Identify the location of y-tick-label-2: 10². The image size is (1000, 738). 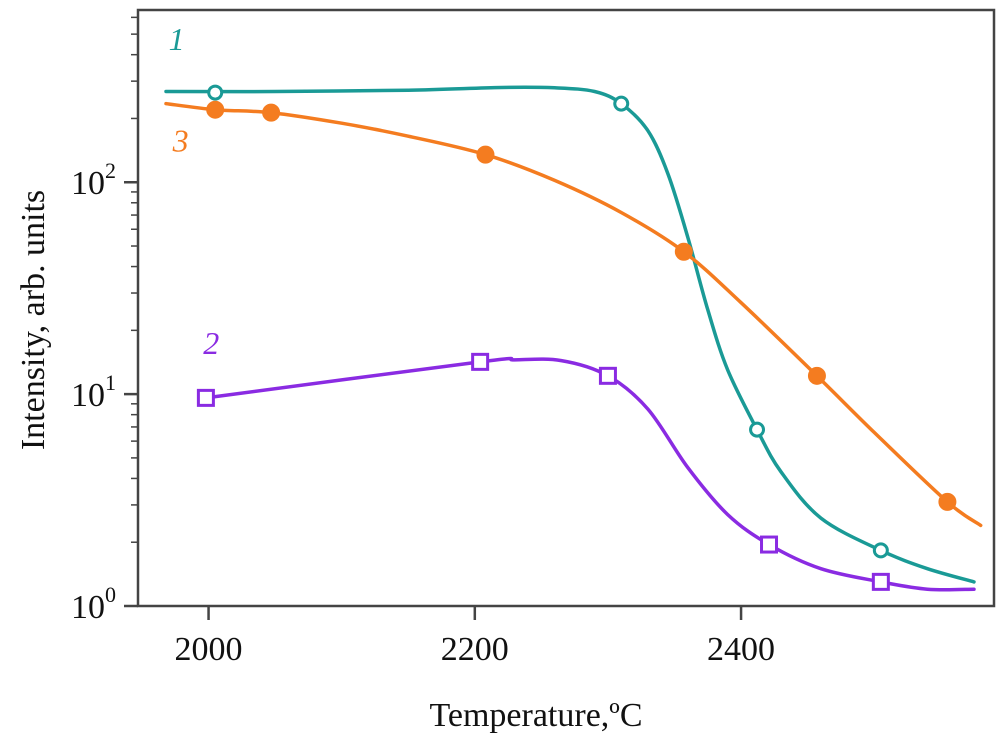
(93, 180).